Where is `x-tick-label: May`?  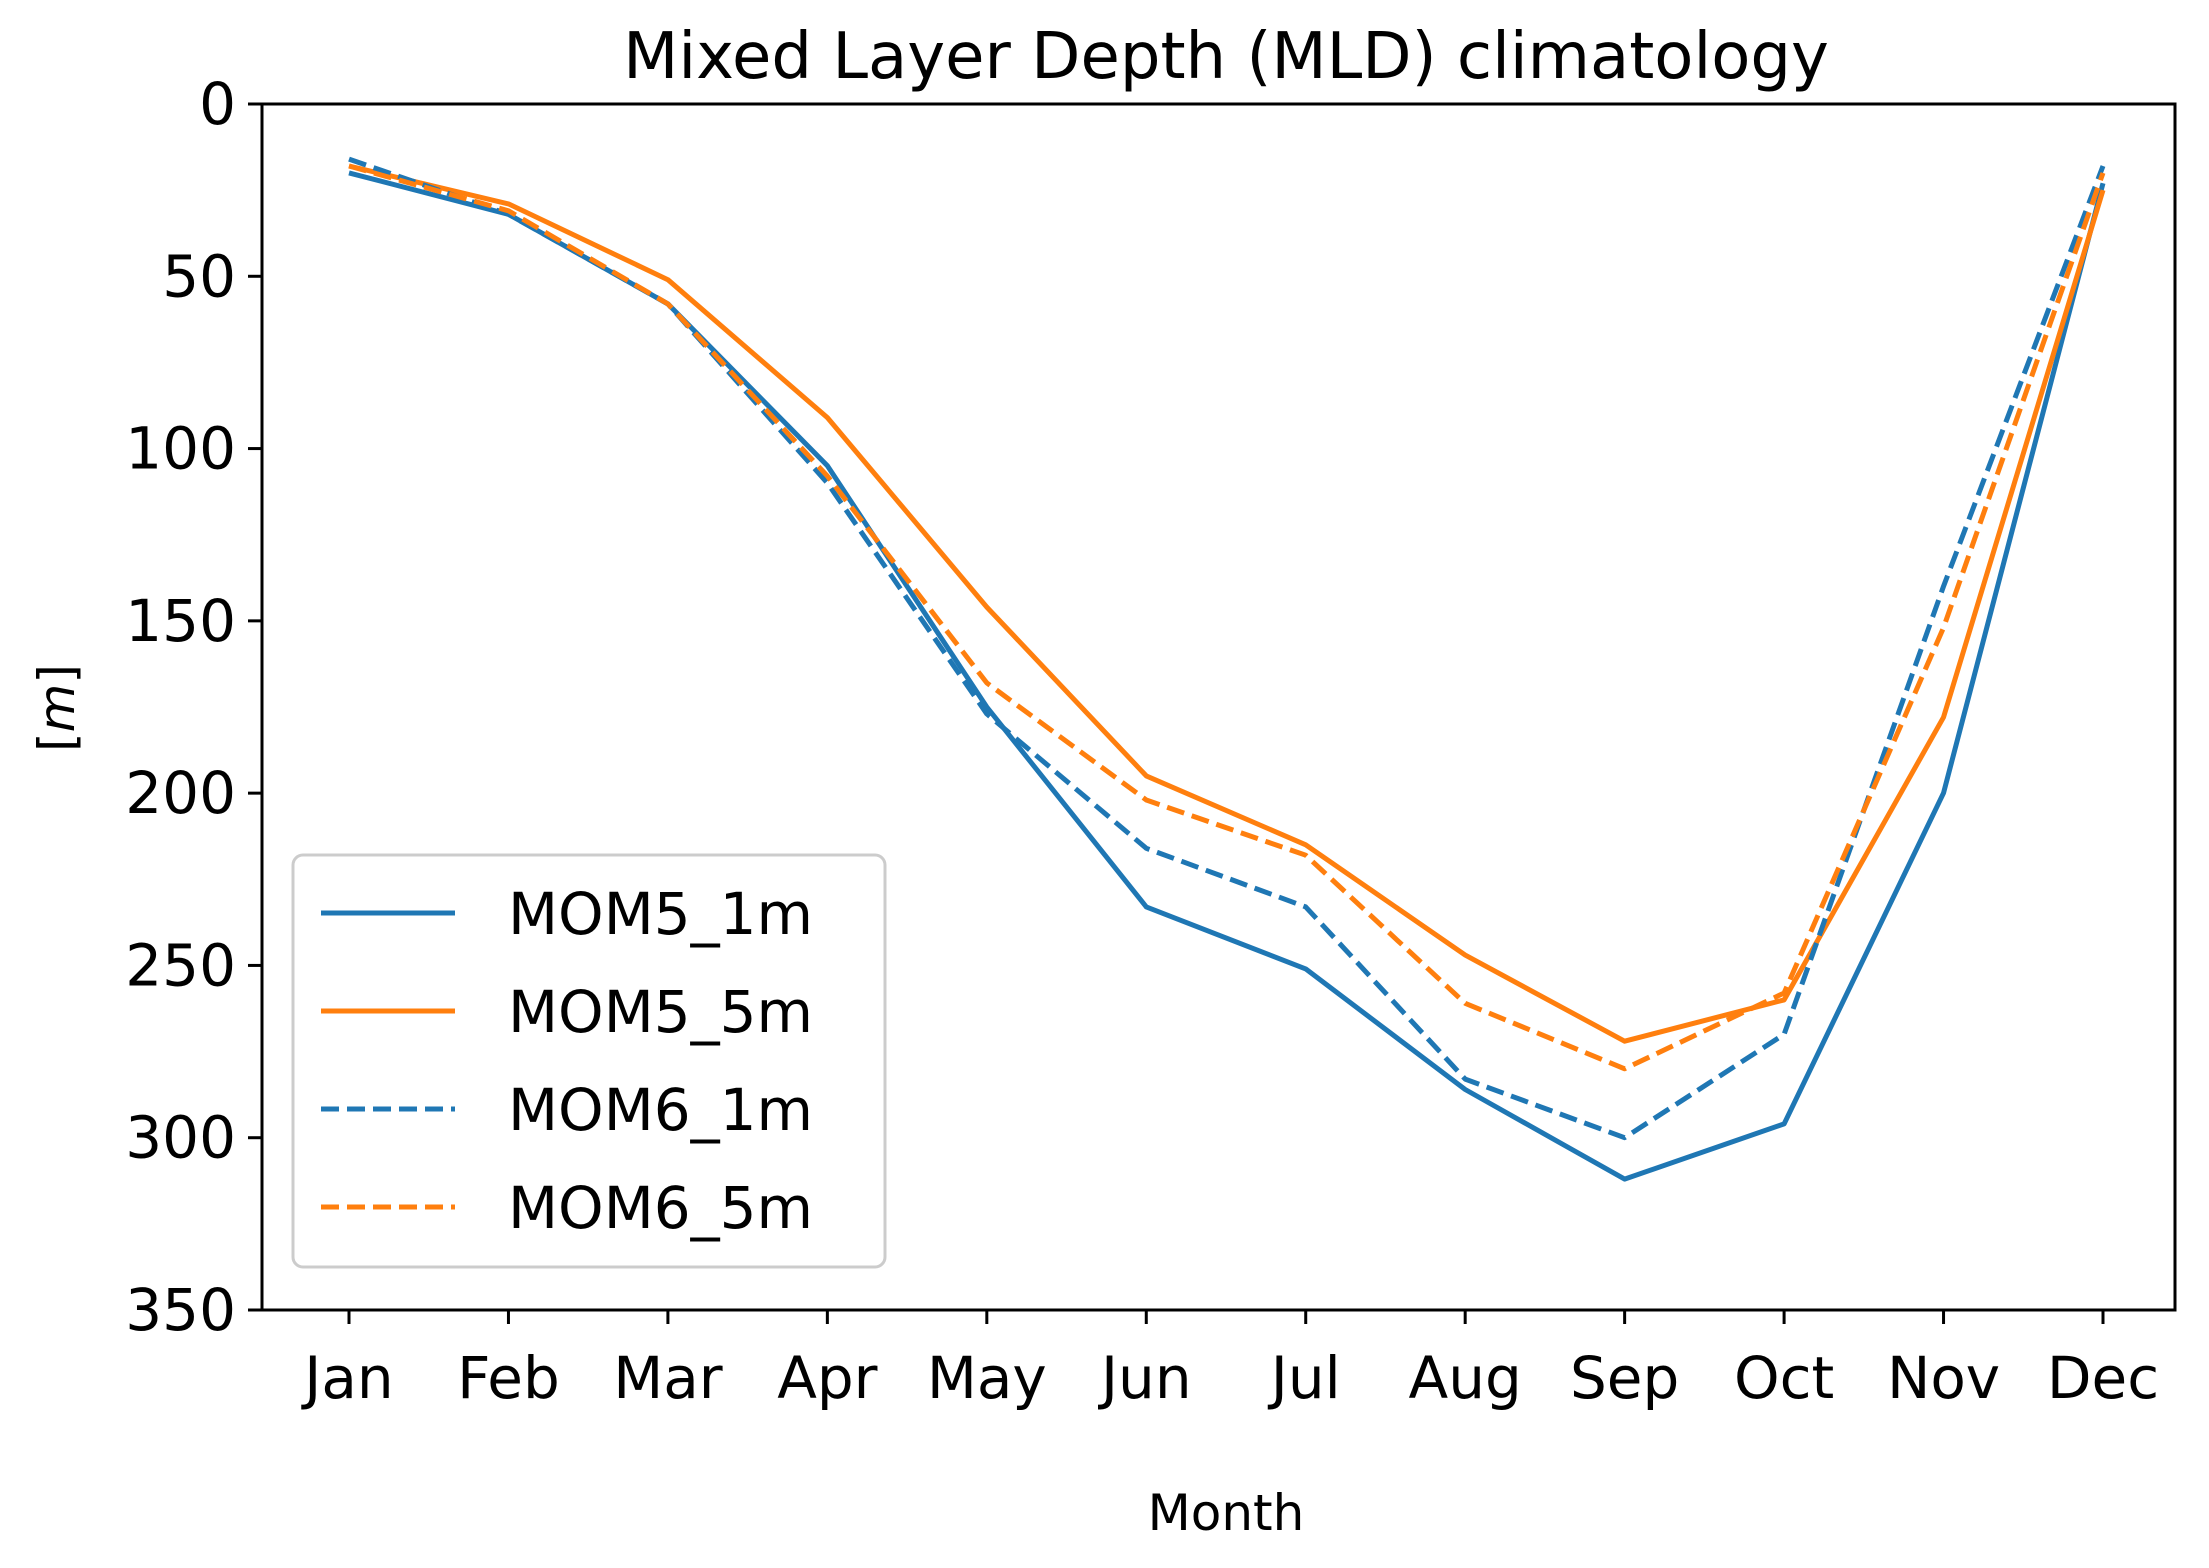
x-tick-label: May is located at coordinates (987, 1378).